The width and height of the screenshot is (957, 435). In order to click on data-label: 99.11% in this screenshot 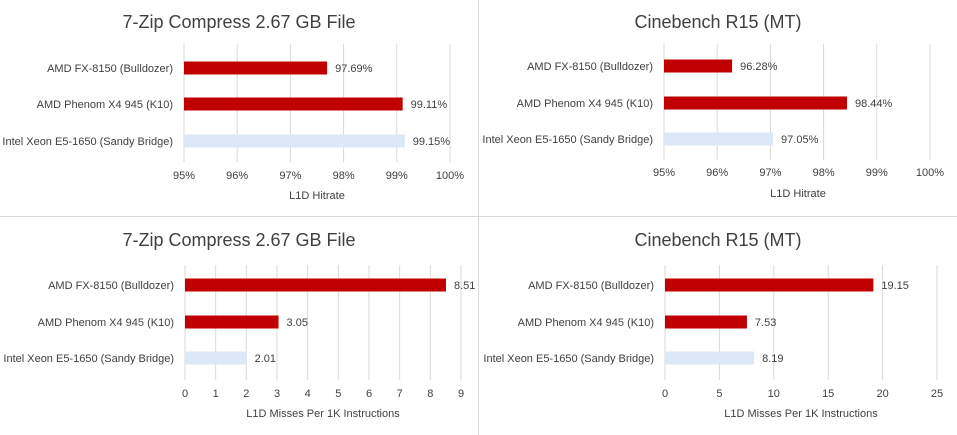, I will do `click(429, 105)`.